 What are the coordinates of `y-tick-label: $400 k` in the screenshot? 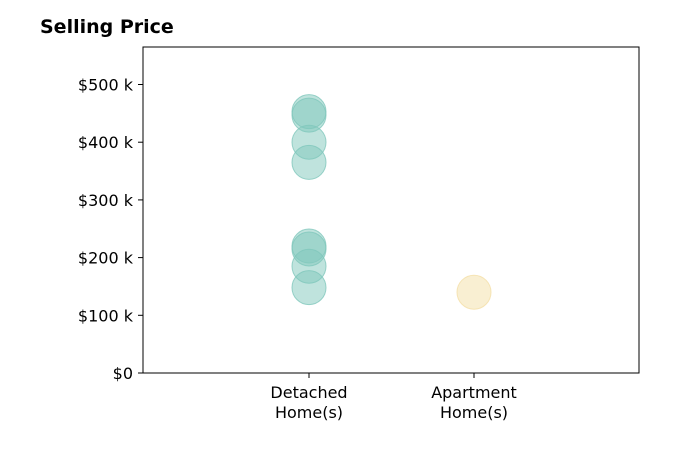 It's located at (106, 142).